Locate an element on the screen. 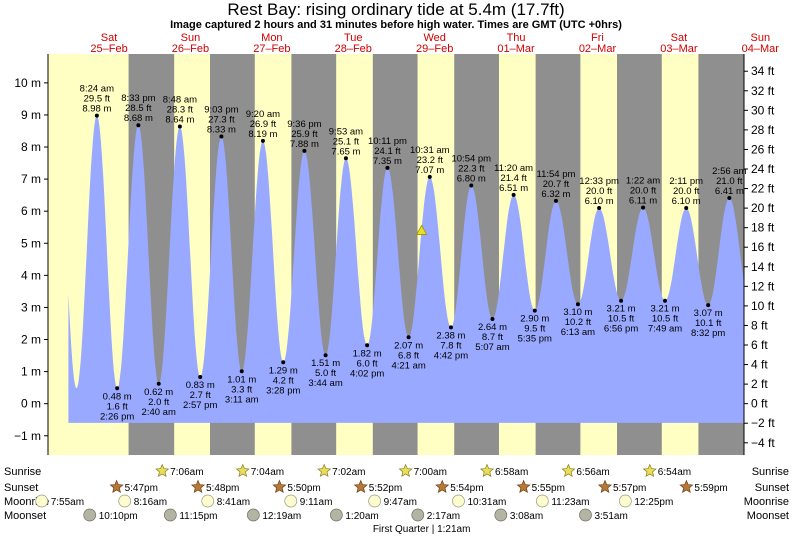 This screenshot has width=793, height=537. high-tide-time: 9:20 am is located at coordinates (263, 114).